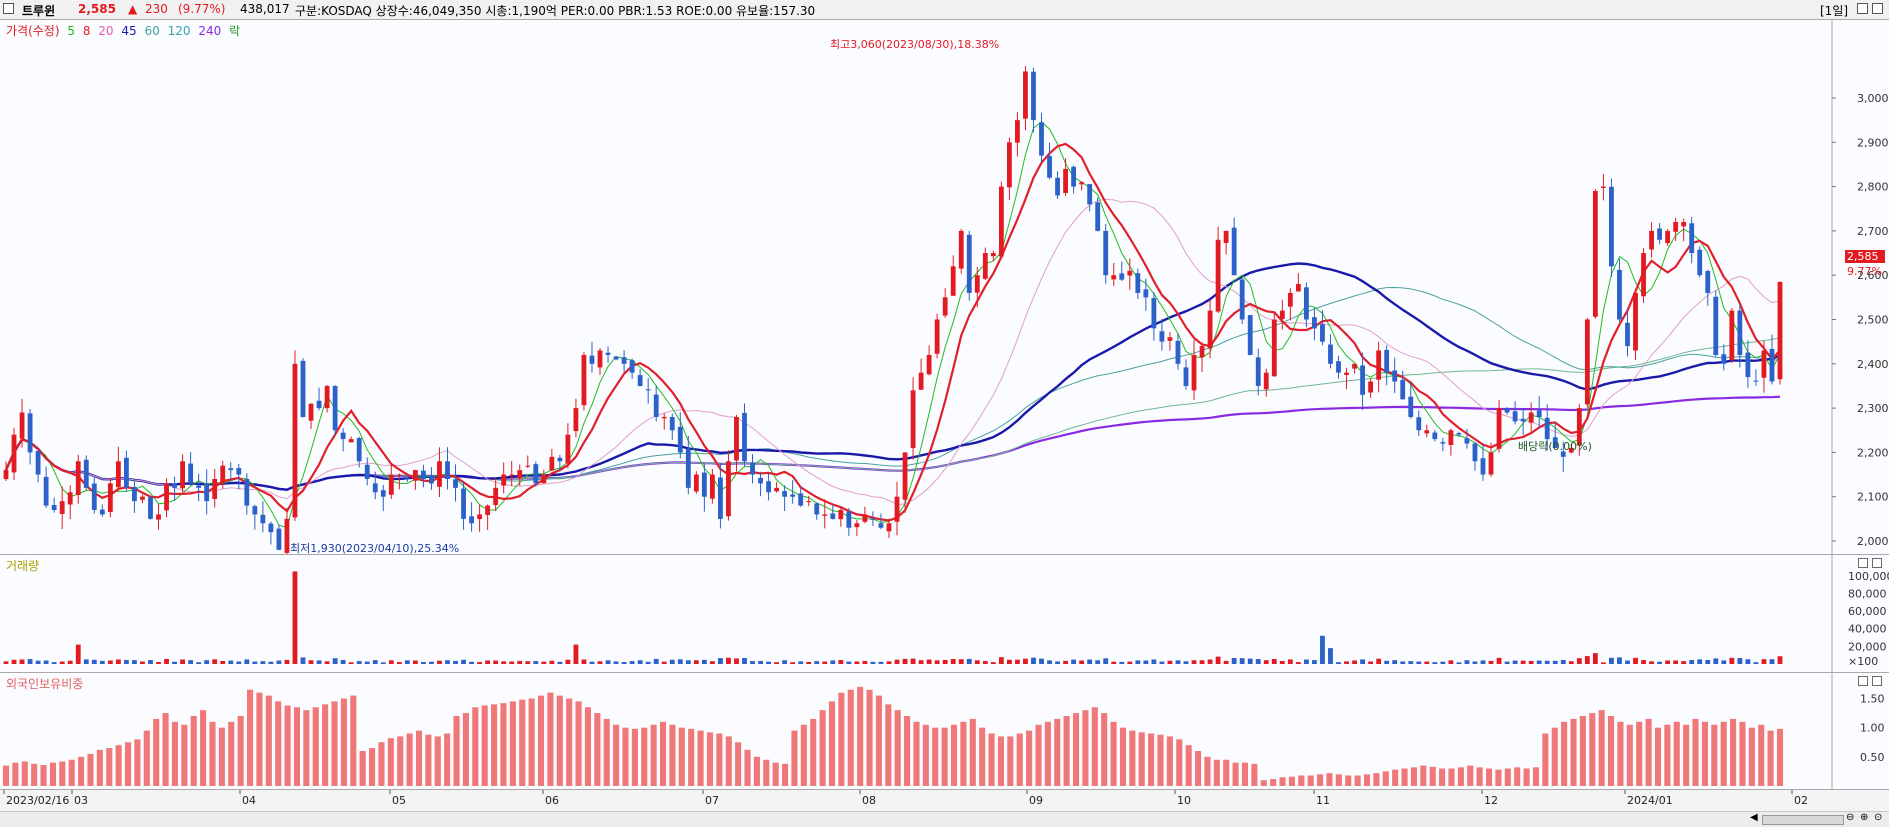  What do you see at coordinates (1878, 817) in the screenshot?
I see `zoom-reset-icon: ⊙` at bounding box center [1878, 817].